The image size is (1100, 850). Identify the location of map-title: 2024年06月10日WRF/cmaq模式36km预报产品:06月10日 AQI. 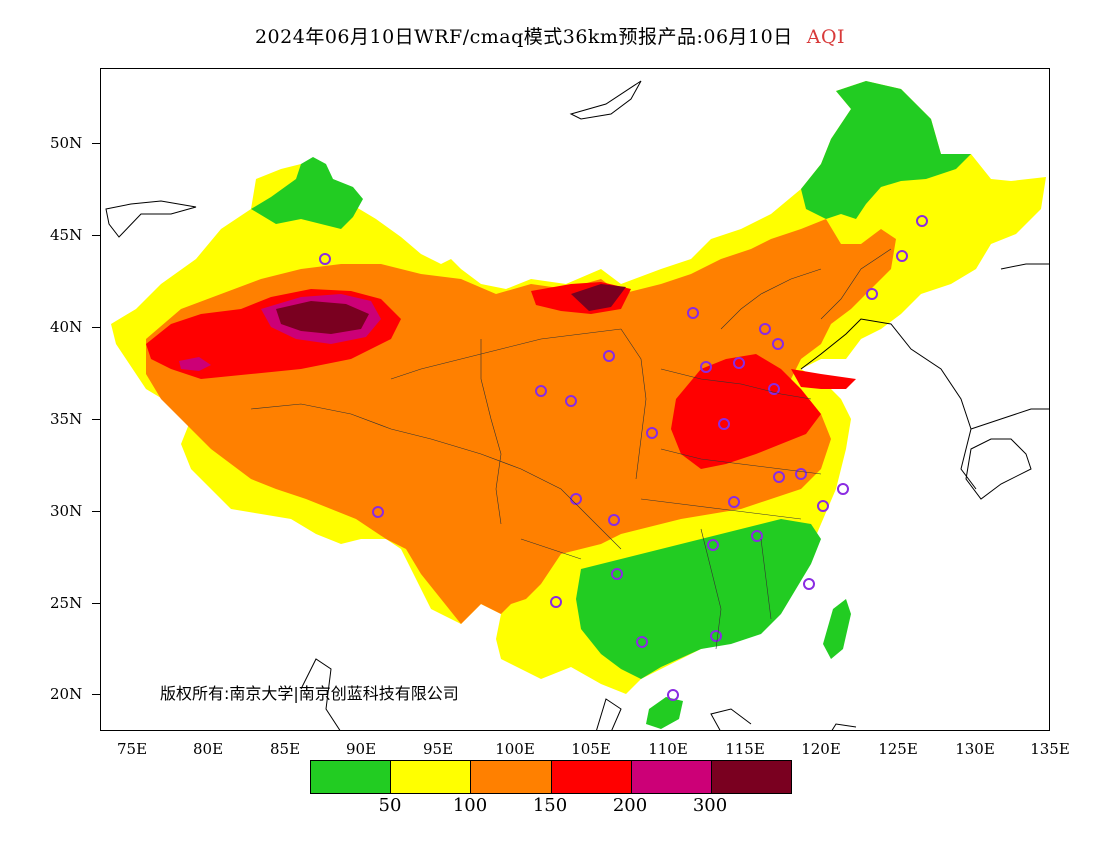
(550, 35).